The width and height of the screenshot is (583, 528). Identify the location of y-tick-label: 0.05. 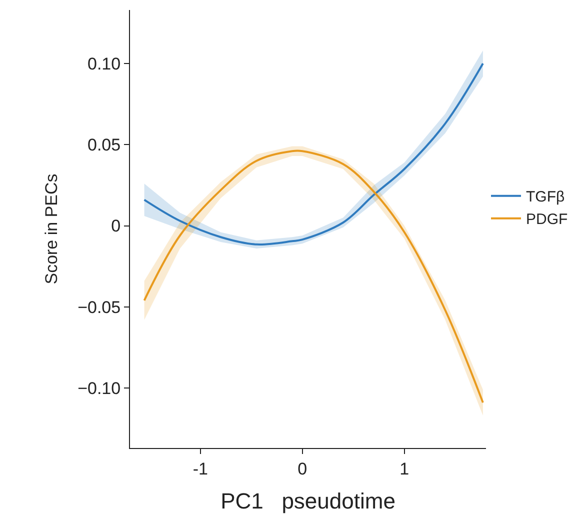
(104, 145).